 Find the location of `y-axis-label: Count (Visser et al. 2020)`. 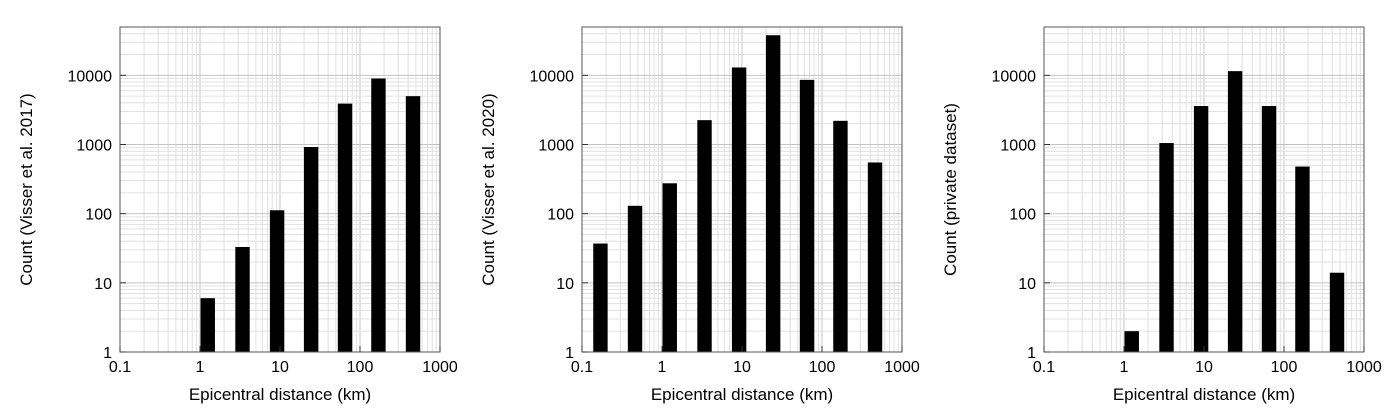

y-axis-label: Count (Visser et al. 2020) is located at coordinates (488, 189).